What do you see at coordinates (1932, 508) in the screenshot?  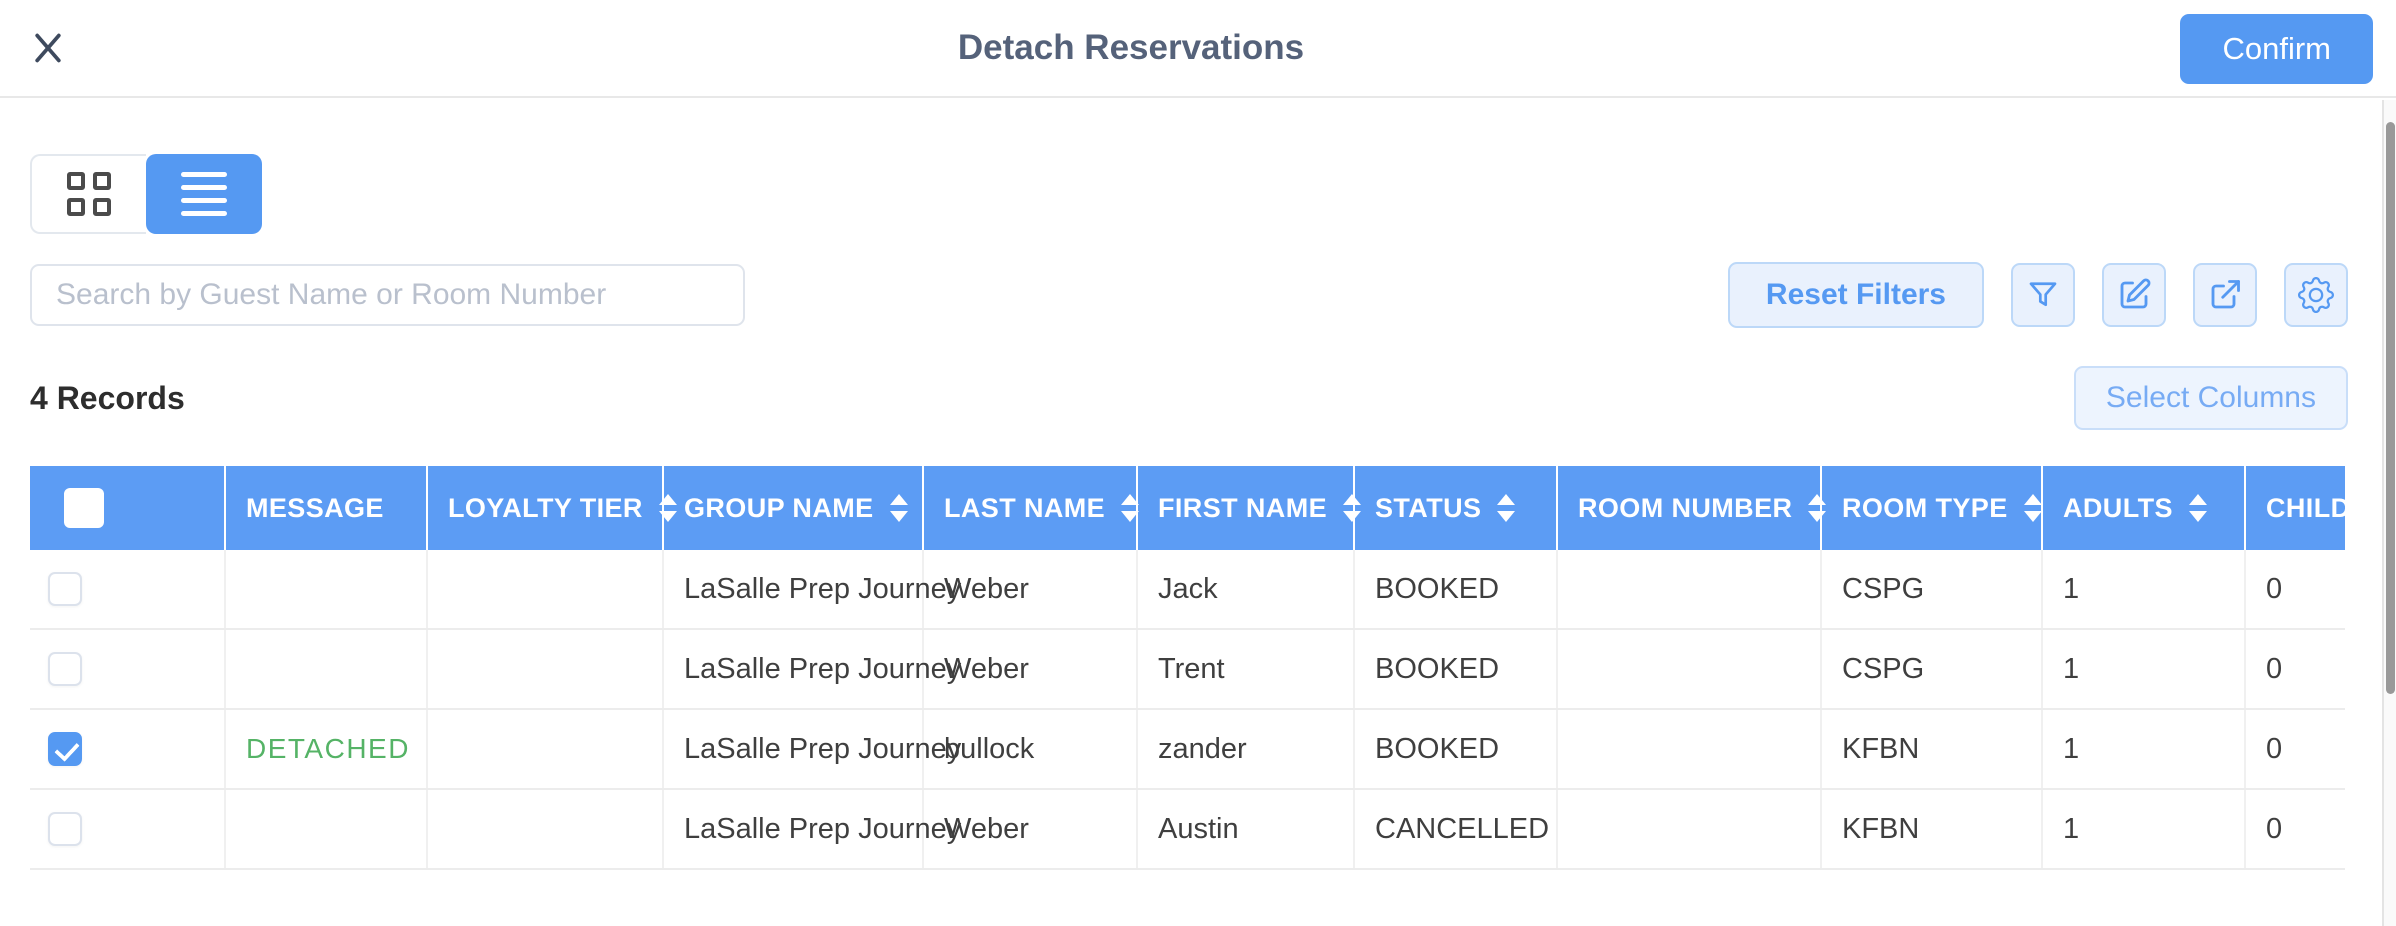 I see `header-room-type: ROOM TYPE` at bounding box center [1932, 508].